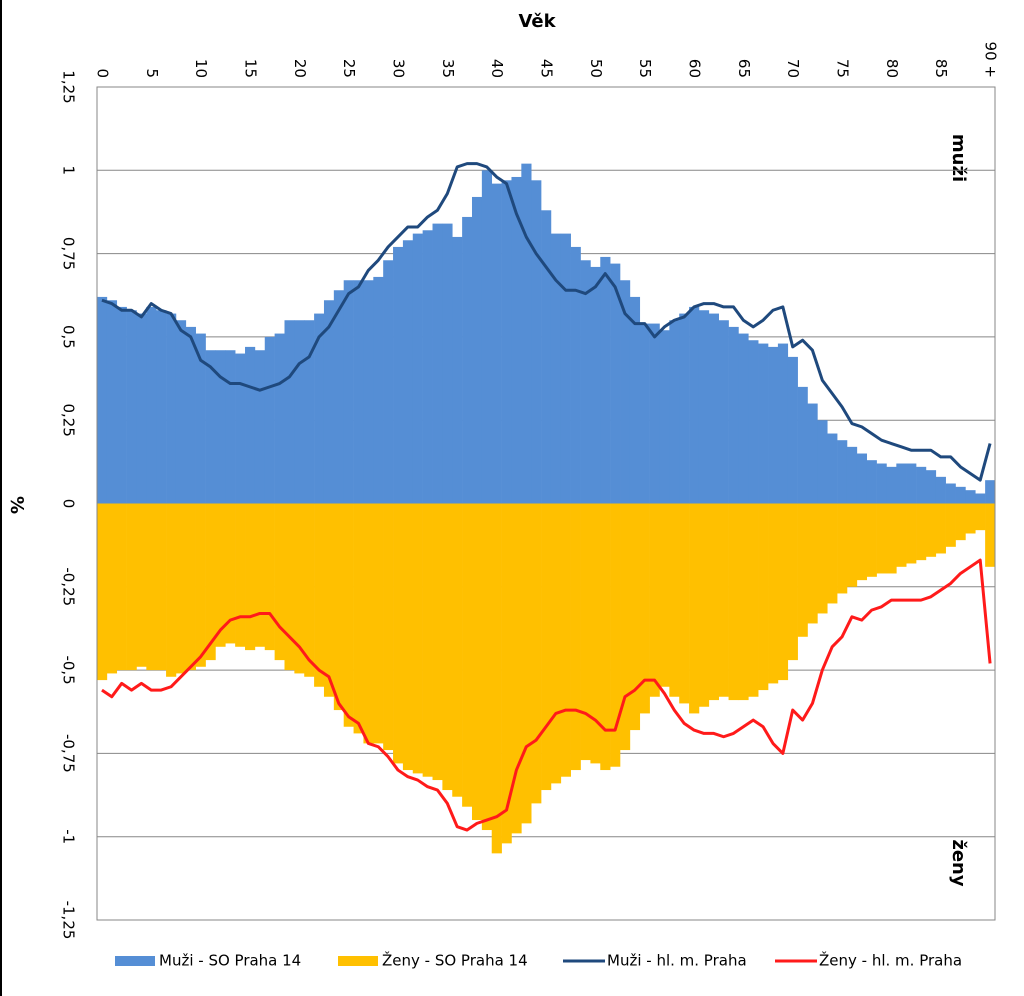 The width and height of the screenshot is (1024, 996). I want to click on legend-label: Muži - hl. m. Praha, so click(677, 961).